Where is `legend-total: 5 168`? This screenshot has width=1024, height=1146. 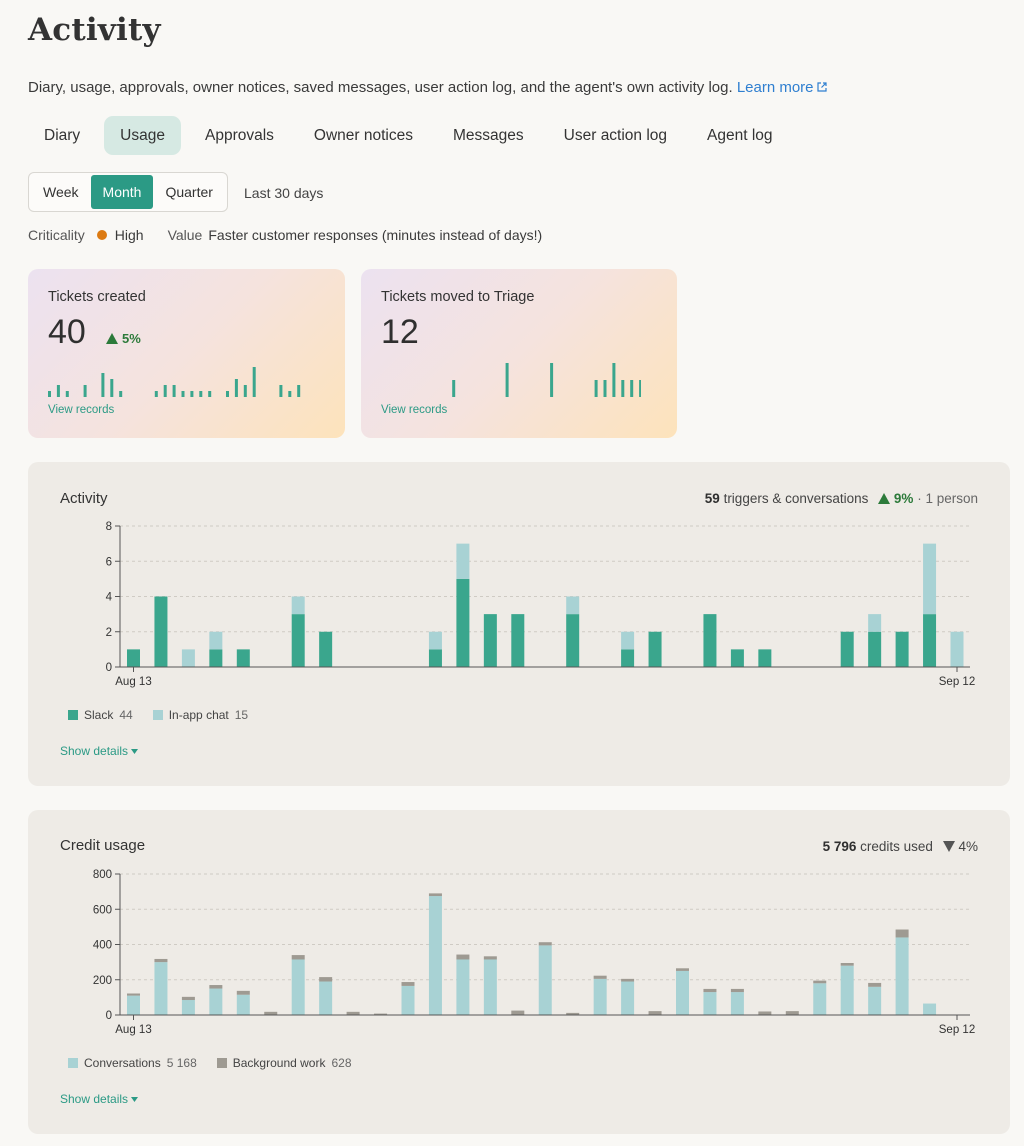 legend-total: 5 168 is located at coordinates (181, 1063).